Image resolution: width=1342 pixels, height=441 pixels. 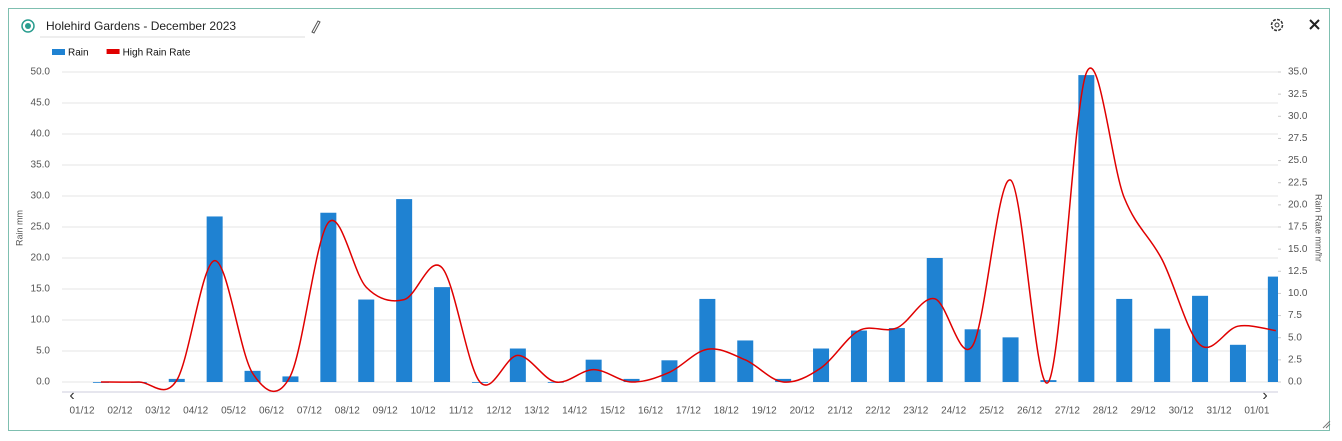 I want to click on x-tick-label: 03/12, so click(x=157, y=411).